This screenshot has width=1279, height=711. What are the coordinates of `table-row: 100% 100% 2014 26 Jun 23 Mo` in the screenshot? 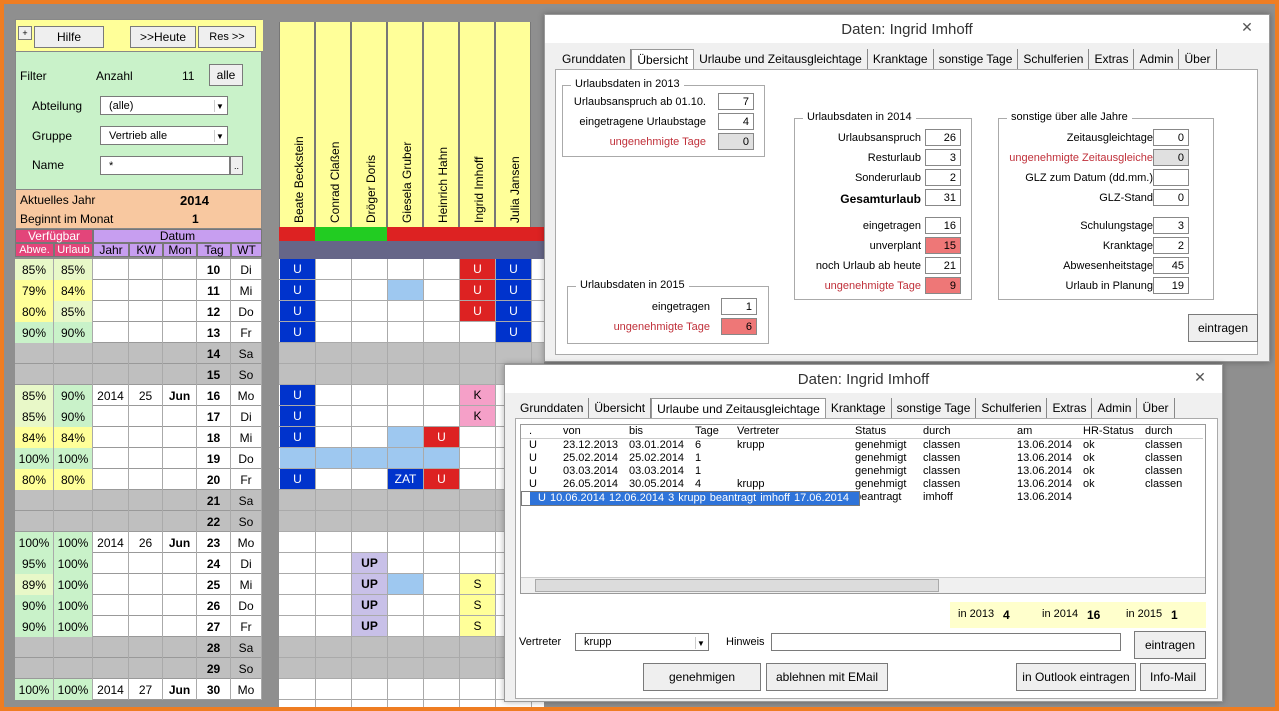 It's located at (138, 542).